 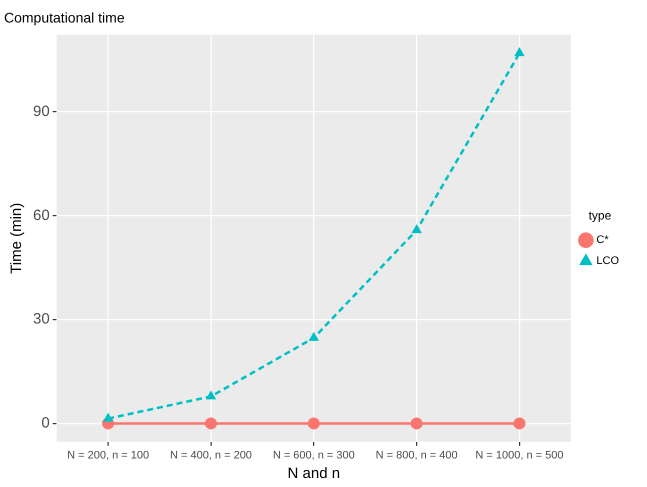 I want to click on y-tick-label: 30, so click(x=41, y=319).